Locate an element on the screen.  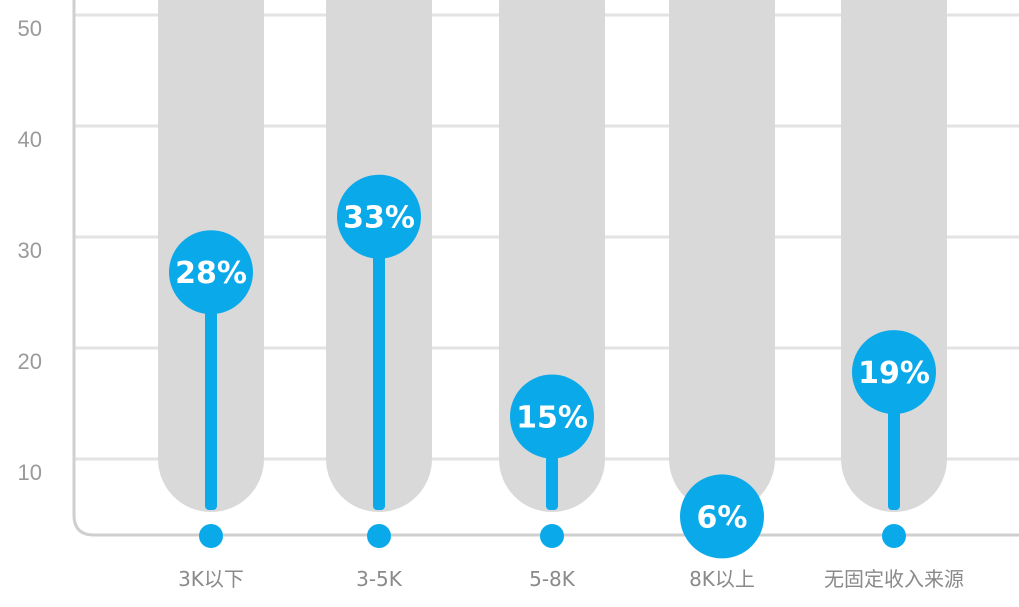
x-tick-label: 3K以下 is located at coordinates (211, 579).